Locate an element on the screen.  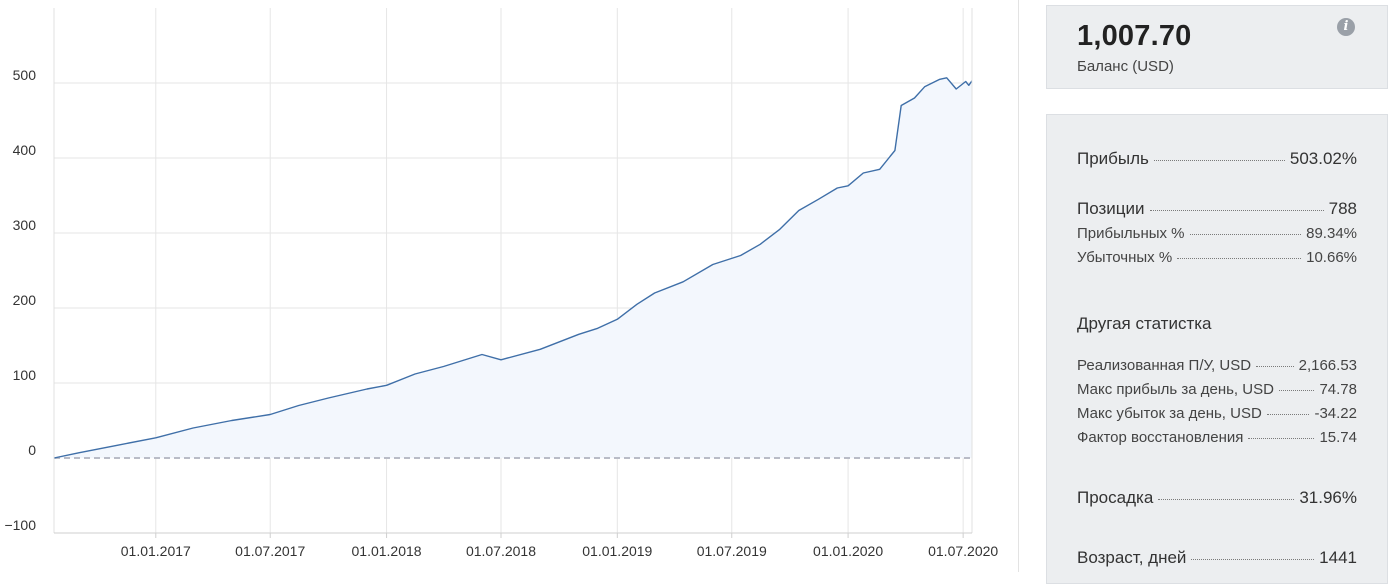
stat-max-profit-day-label: Макс прибыль за день, USD is located at coordinates (1175, 389).